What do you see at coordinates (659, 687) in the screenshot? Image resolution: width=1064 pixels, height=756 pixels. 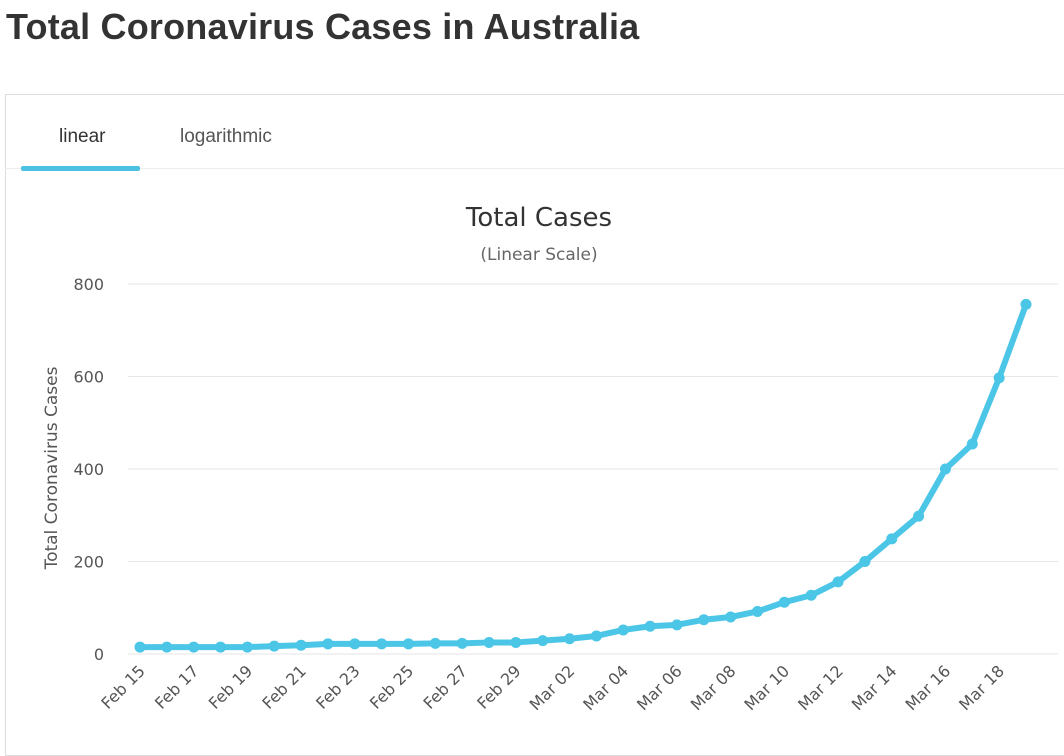 I see `x-tick-label: Mar 06` at bounding box center [659, 687].